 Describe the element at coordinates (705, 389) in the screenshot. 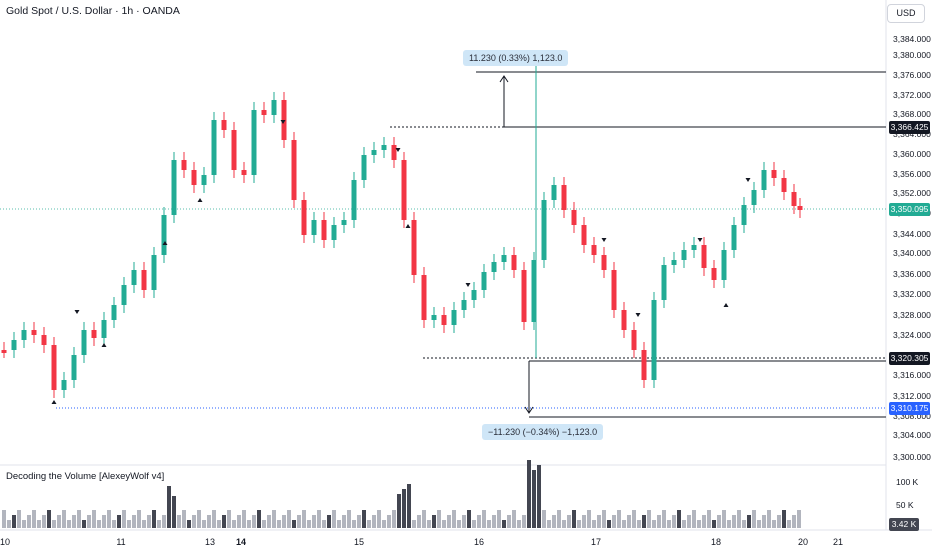

I see `measure-tool-down` at that location.